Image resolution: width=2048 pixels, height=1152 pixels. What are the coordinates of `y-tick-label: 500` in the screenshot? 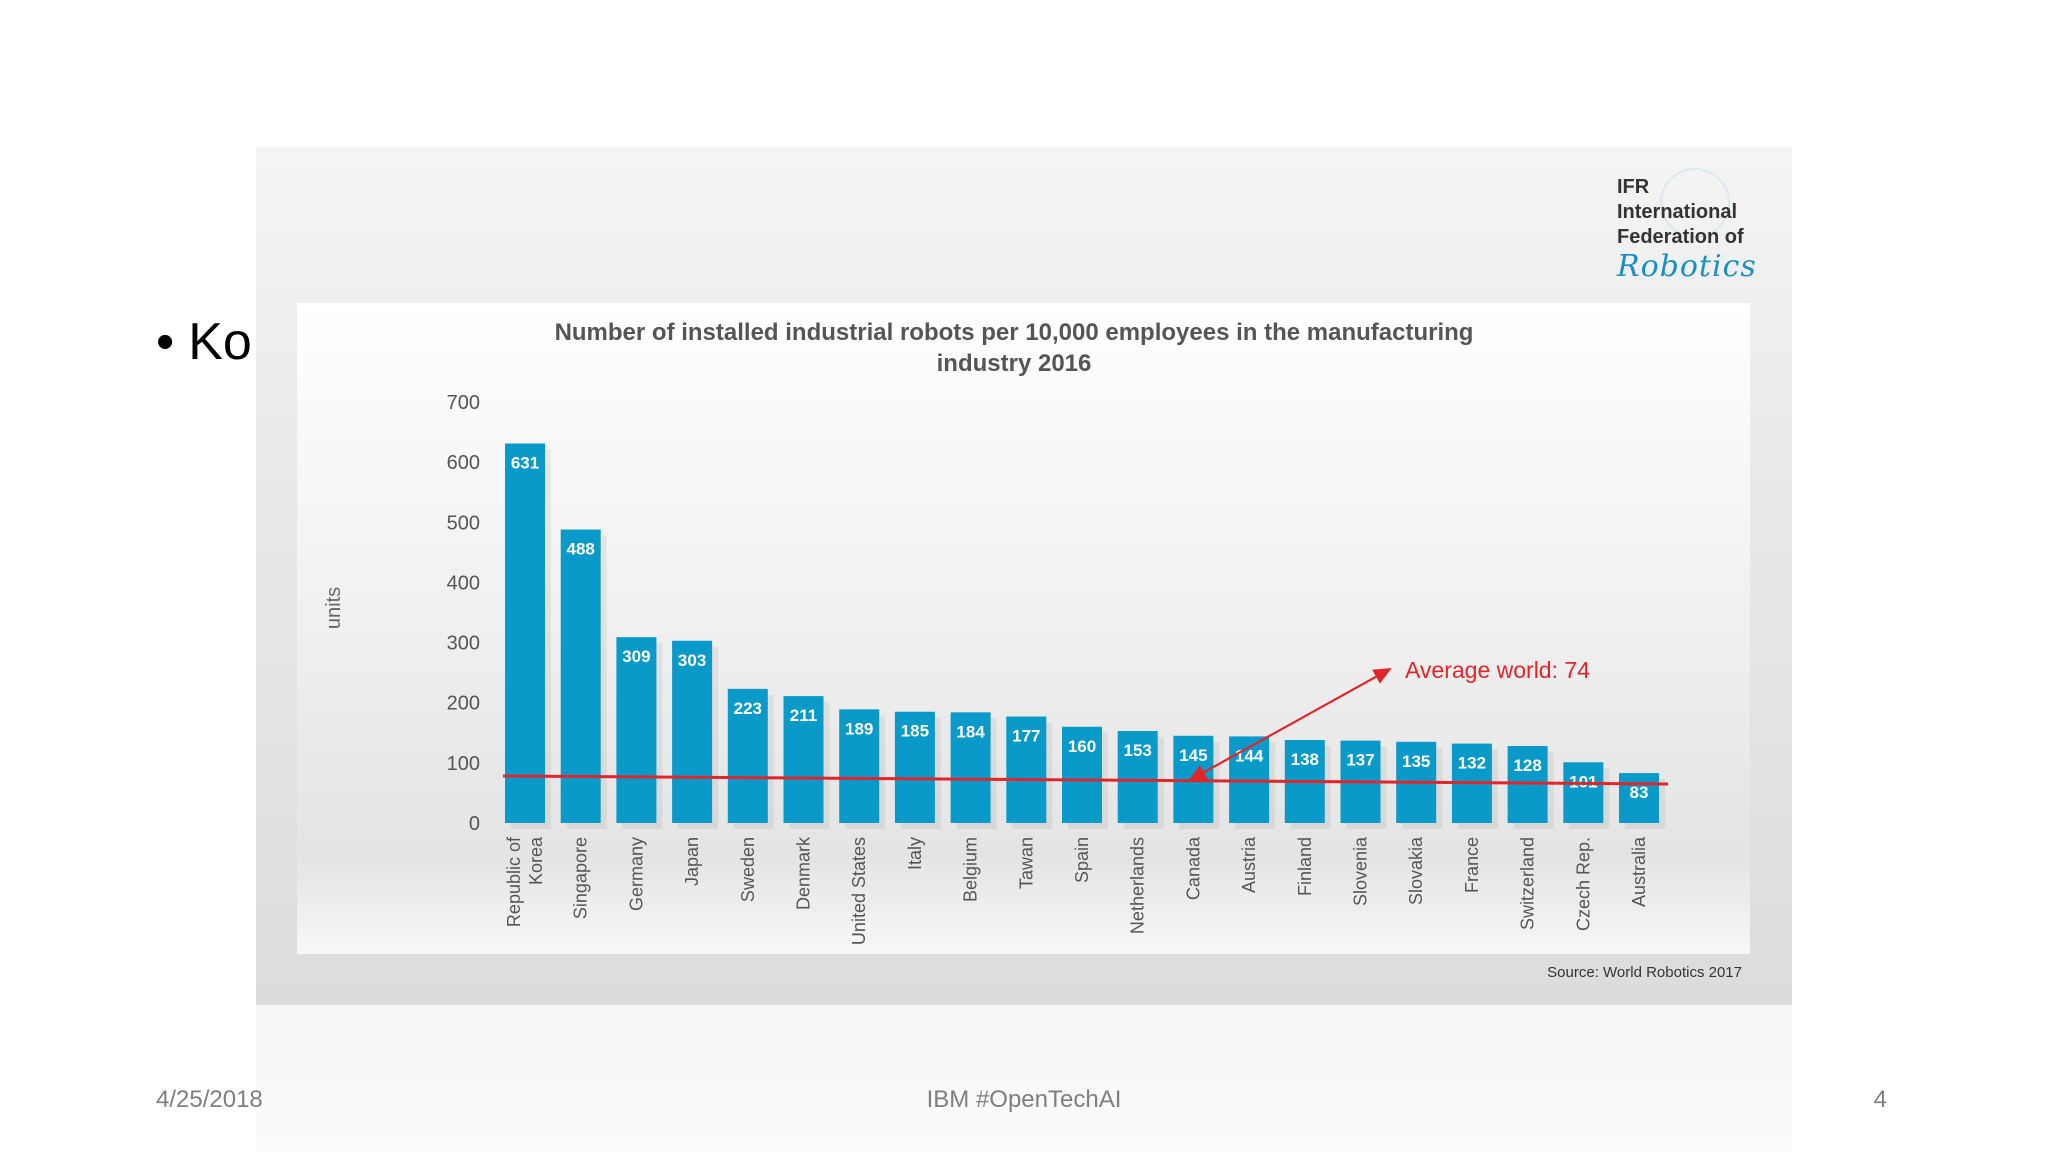 It's located at (463, 523).